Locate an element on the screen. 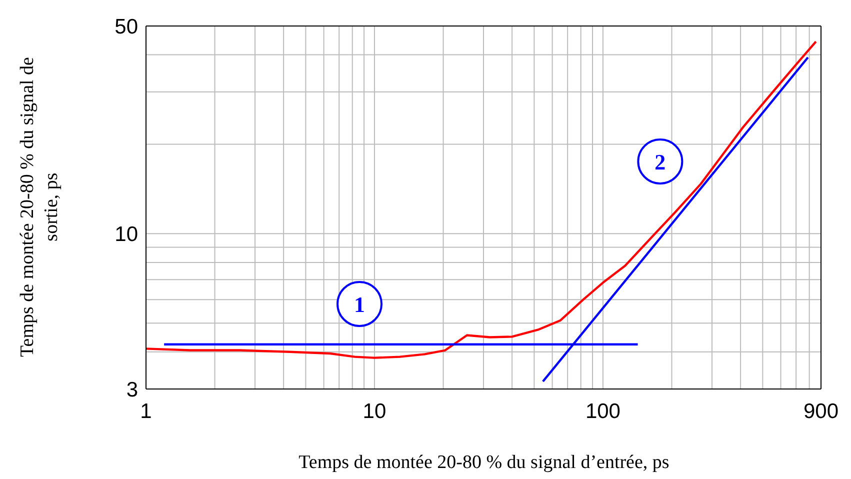 Image resolution: width=851 pixels, height=479 pixels. x-tick-label: 900 is located at coordinates (821, 411).